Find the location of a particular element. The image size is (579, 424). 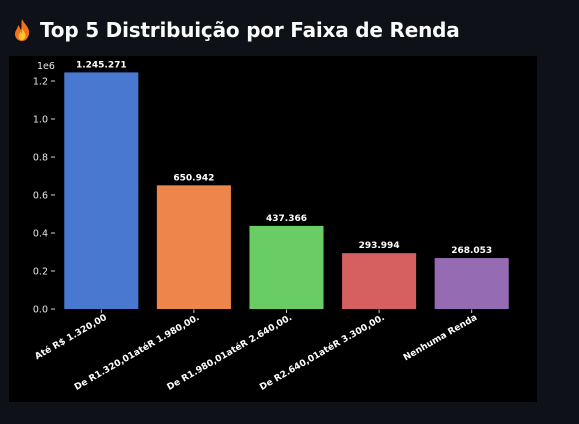

bar-value-label: 437.366 is located at coordinates (286, 219).